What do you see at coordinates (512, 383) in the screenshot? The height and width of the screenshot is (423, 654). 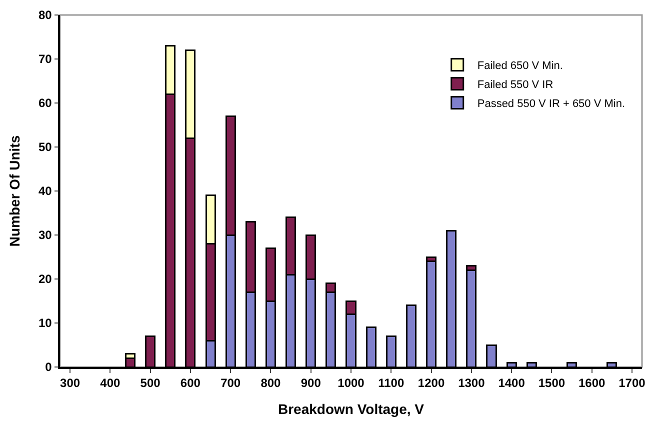 I see `x-tick-label: 1400` at bounding box center [512, 383].